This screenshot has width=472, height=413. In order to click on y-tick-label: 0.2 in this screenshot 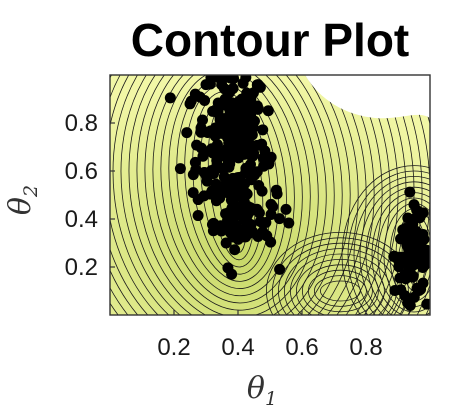, I will do `click(81, 267)`.